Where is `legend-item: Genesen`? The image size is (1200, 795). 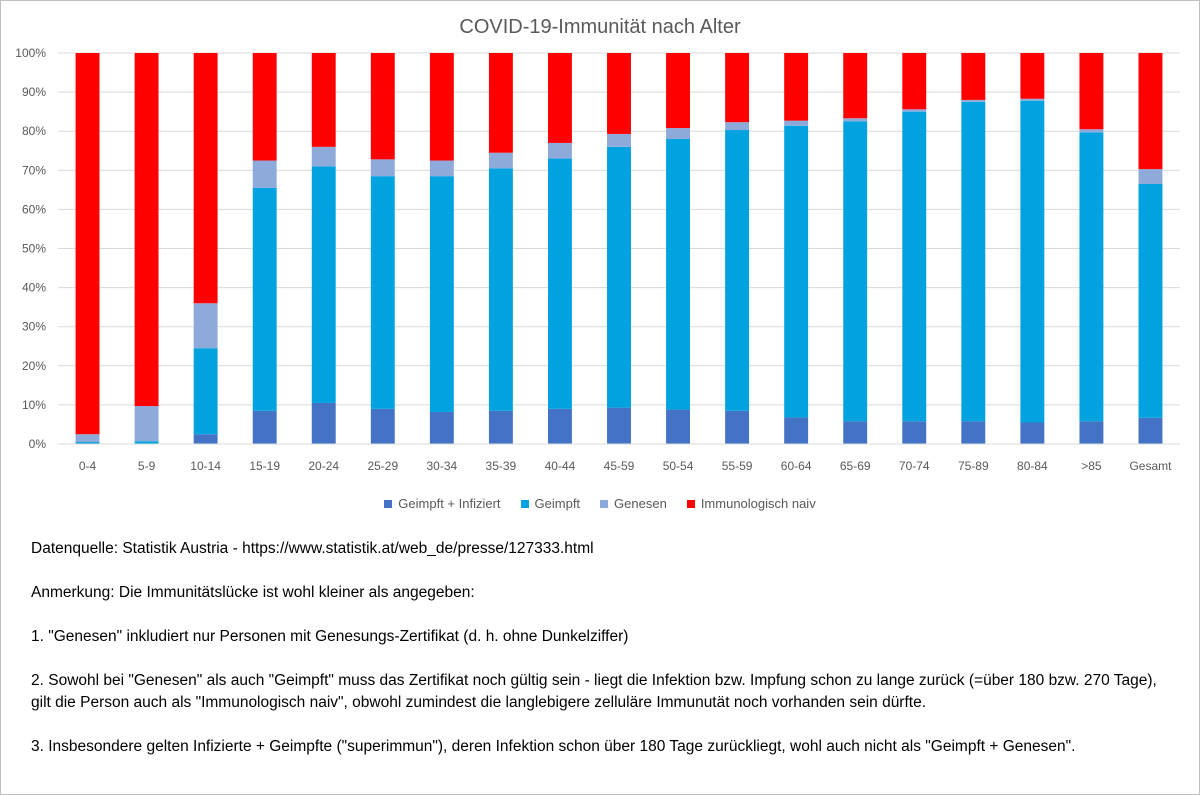
legend-item: Genesen is located at coordinates (633, 503).